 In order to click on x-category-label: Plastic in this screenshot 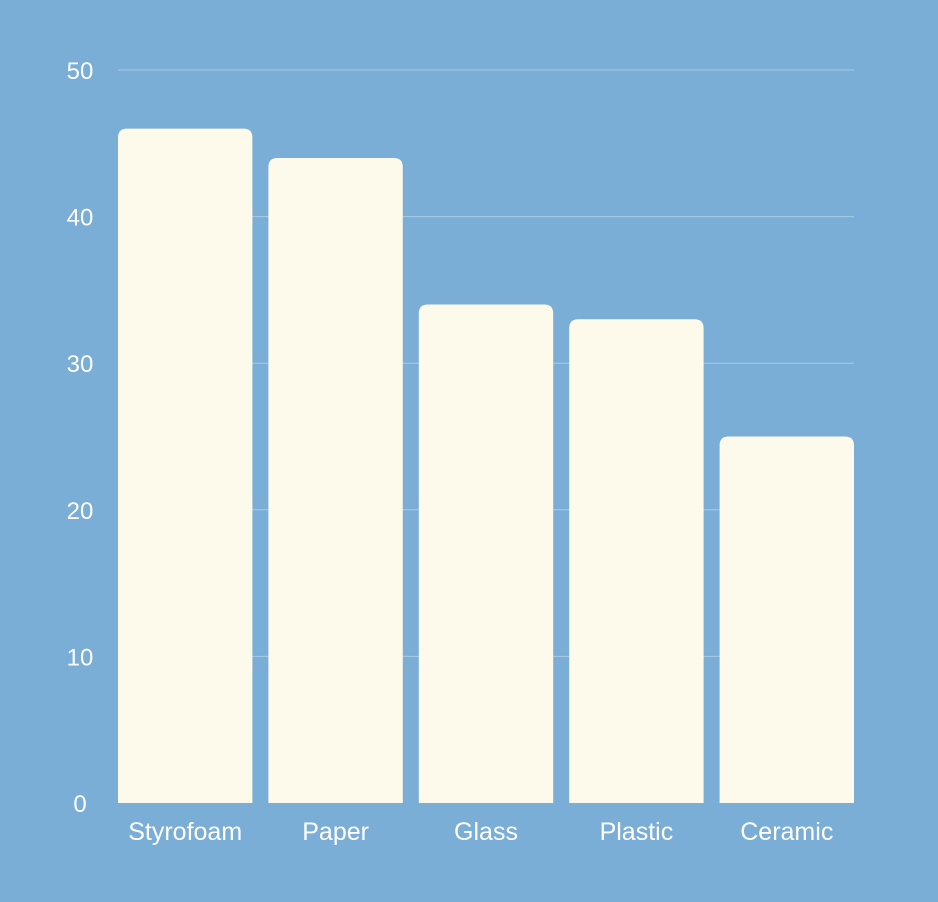, I will do `click(637, 832)`.